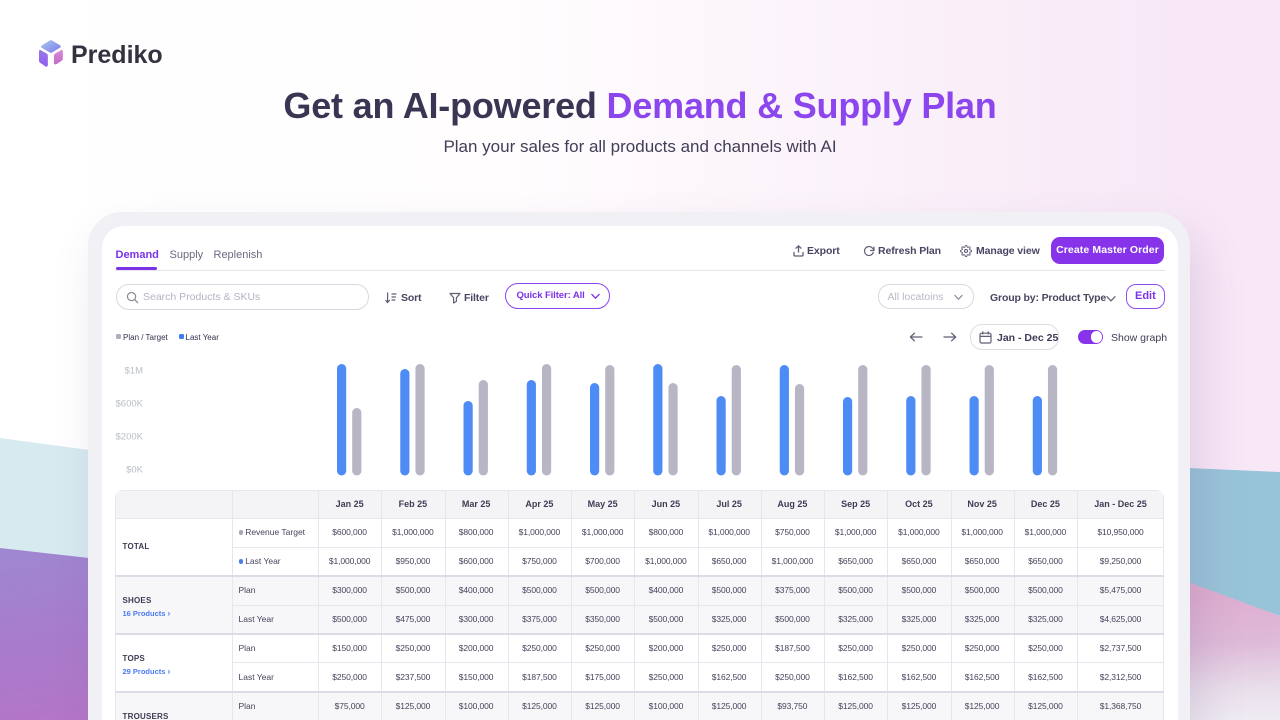 The image size is (1280, 720). I want to click on svg-text: $200K, so click(130, 437).